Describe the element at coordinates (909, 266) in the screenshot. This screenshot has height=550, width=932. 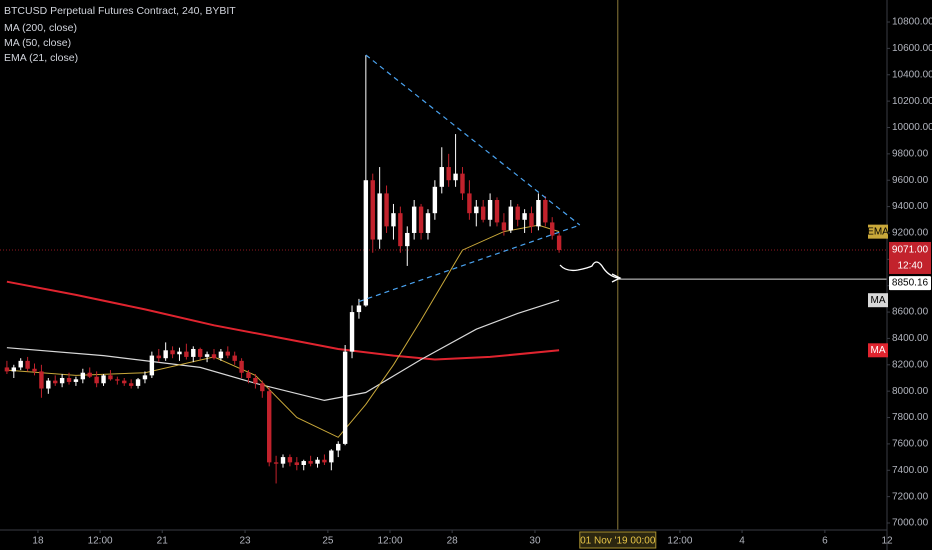
I see `countdown-label: 12:40` at that location.